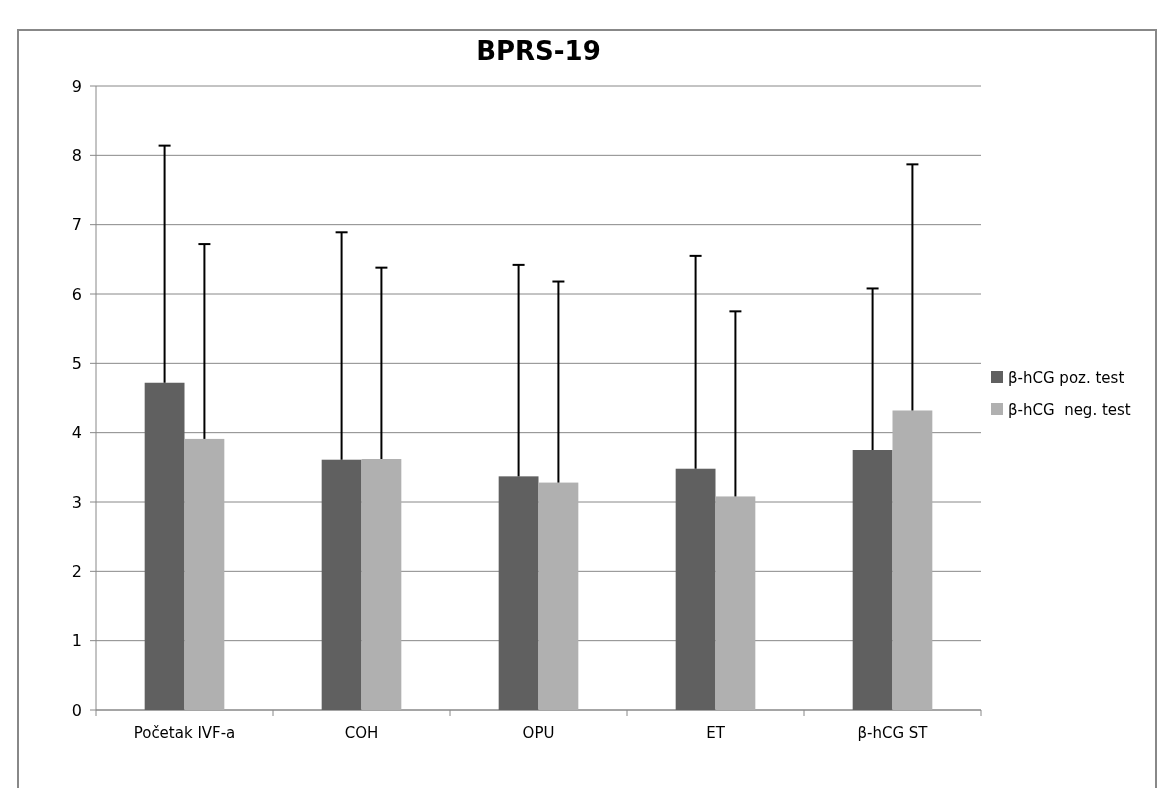 This screenshot has width=1158, height=788. Describe the element at coordinates (1069, 410) in the screenshot. I see `legend-label: β-hCG neg. test` at that location.